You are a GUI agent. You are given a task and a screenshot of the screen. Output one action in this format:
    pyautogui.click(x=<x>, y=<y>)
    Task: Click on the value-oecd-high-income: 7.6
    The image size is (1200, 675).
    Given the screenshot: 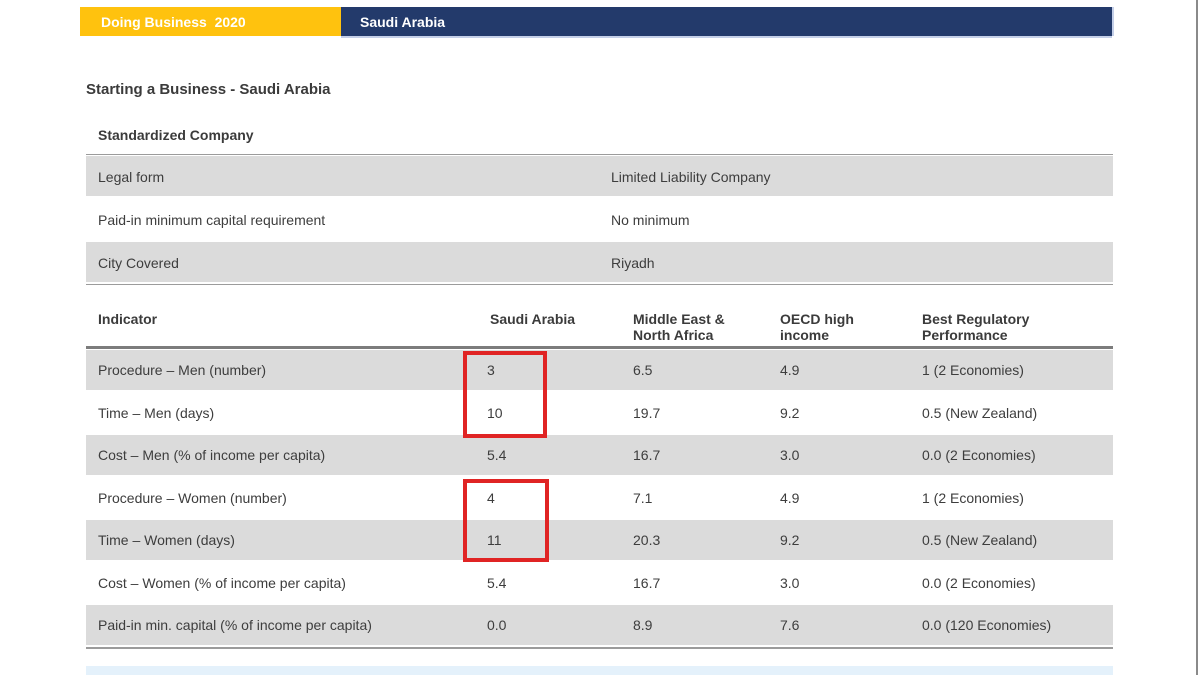 What is the action you would take?
    pyautogui.click(x=790, y=625)
    